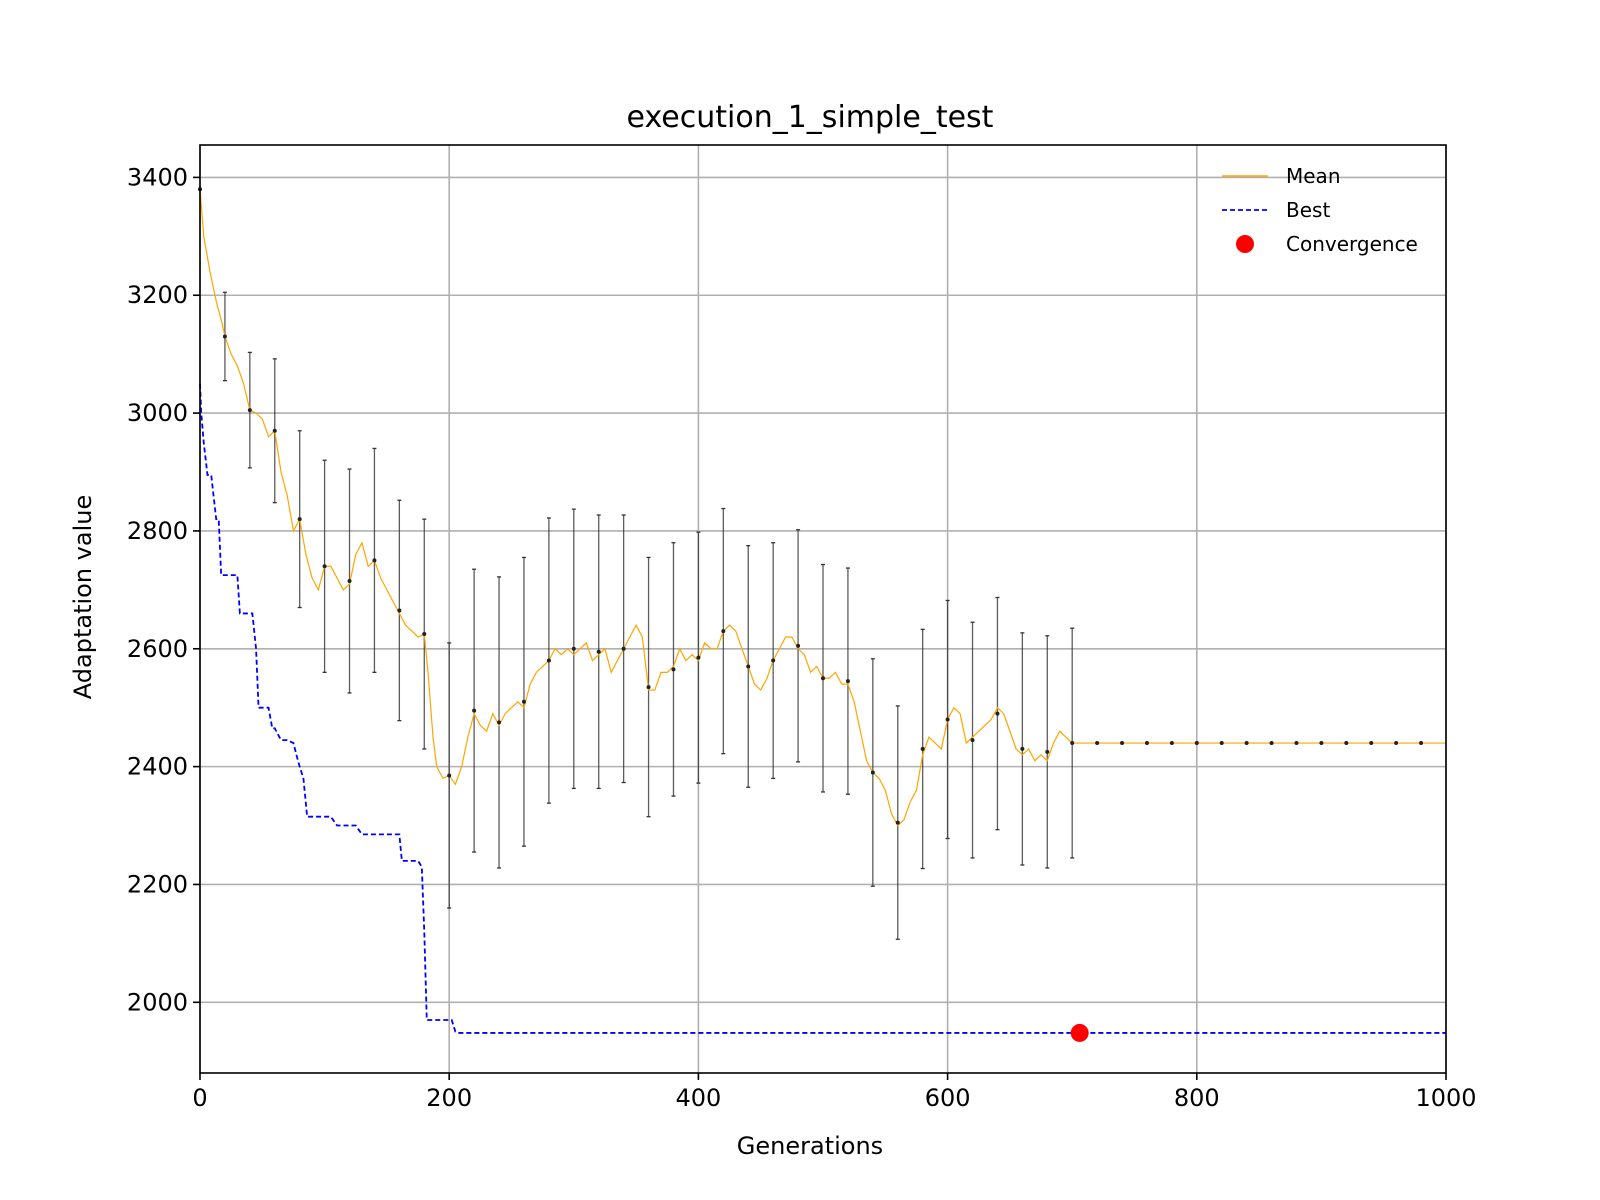 The width and height of the screenshot is (1600, 1200). Describe the element at coordinates (157, 884) in the screenshot. I see `y-tick-label: 2200` at that location.